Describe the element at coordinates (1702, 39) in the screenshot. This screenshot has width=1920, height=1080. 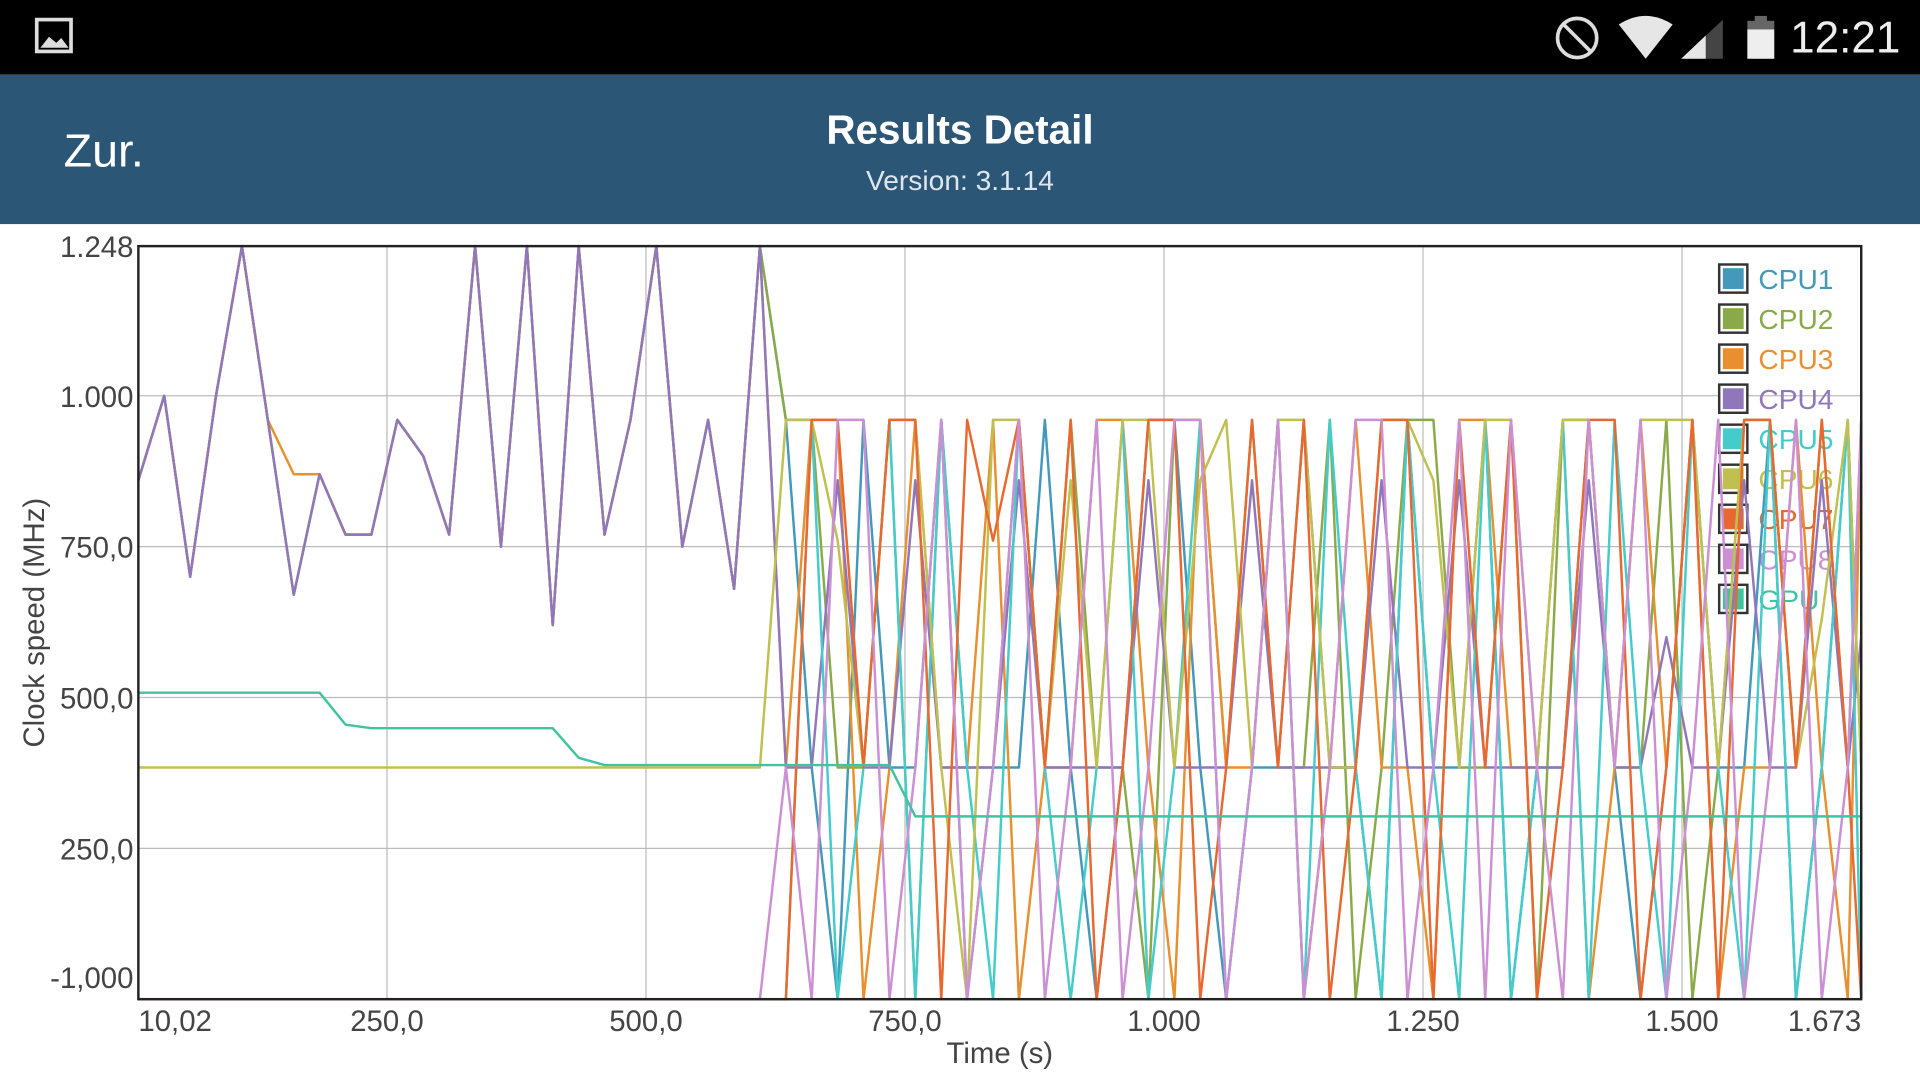
I see `cell-signal-icon` at that location.